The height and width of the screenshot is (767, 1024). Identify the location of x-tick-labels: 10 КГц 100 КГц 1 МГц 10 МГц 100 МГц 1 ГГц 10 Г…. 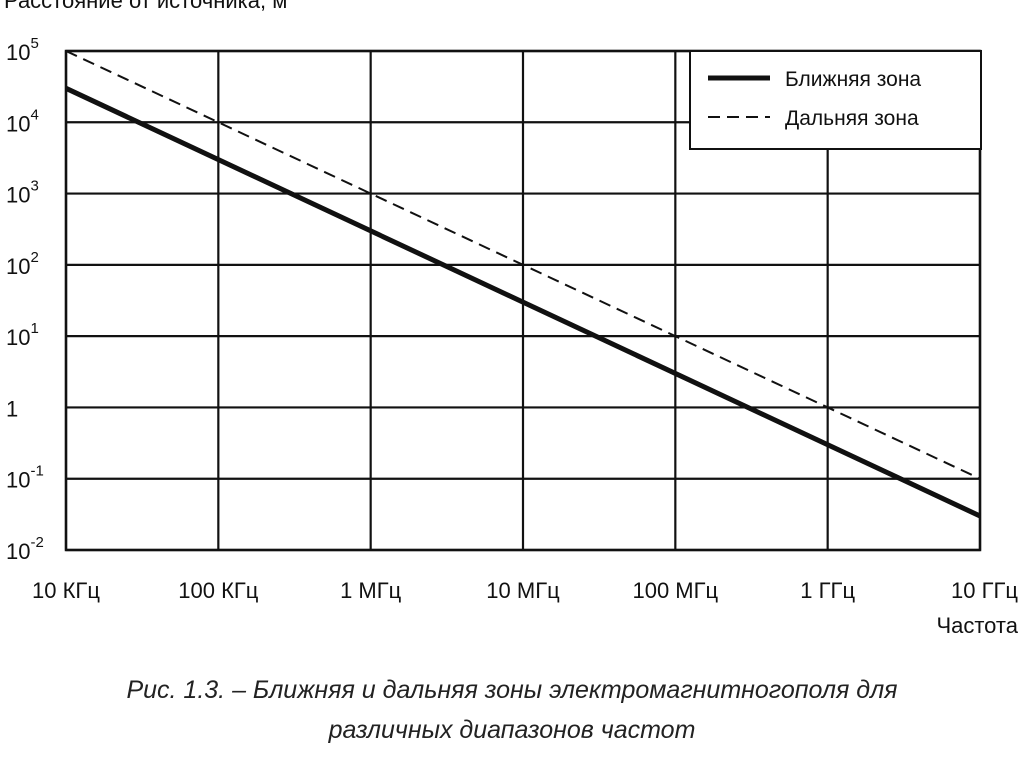
(525, 590).